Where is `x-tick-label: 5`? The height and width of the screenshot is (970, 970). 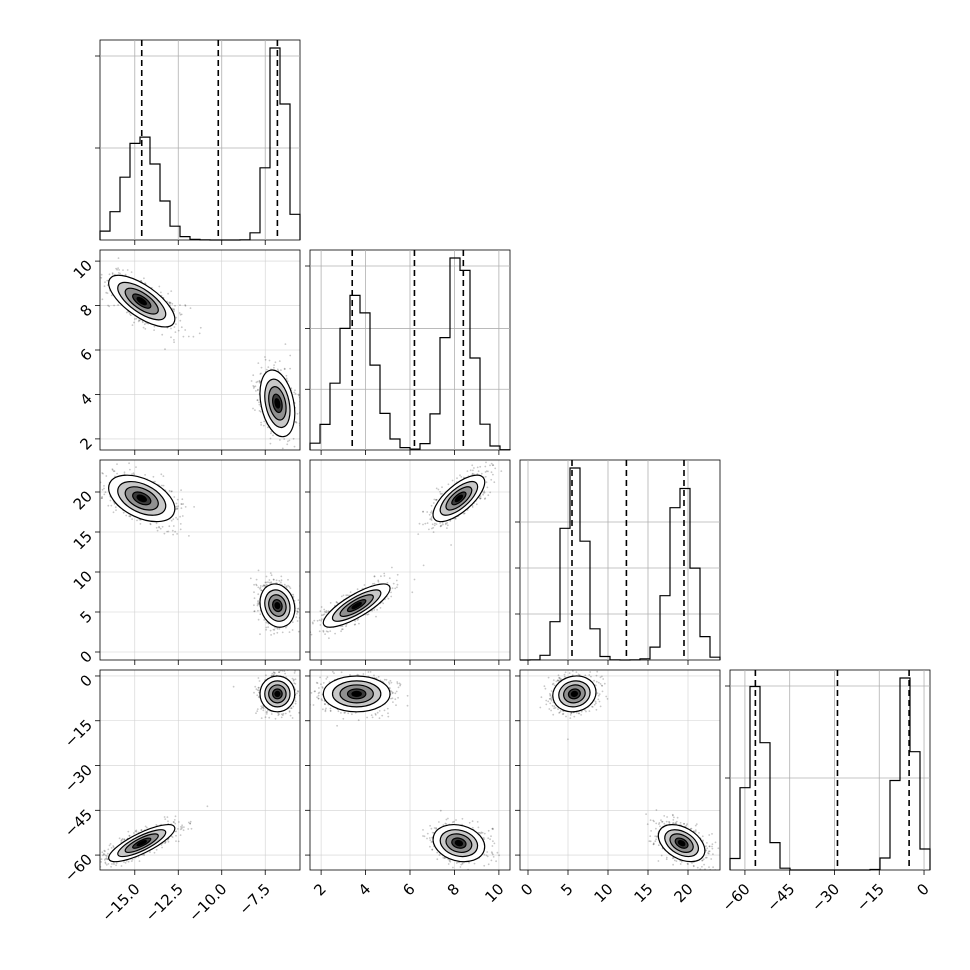
x-tick-label: 5 is located at coordinates (566, 889).